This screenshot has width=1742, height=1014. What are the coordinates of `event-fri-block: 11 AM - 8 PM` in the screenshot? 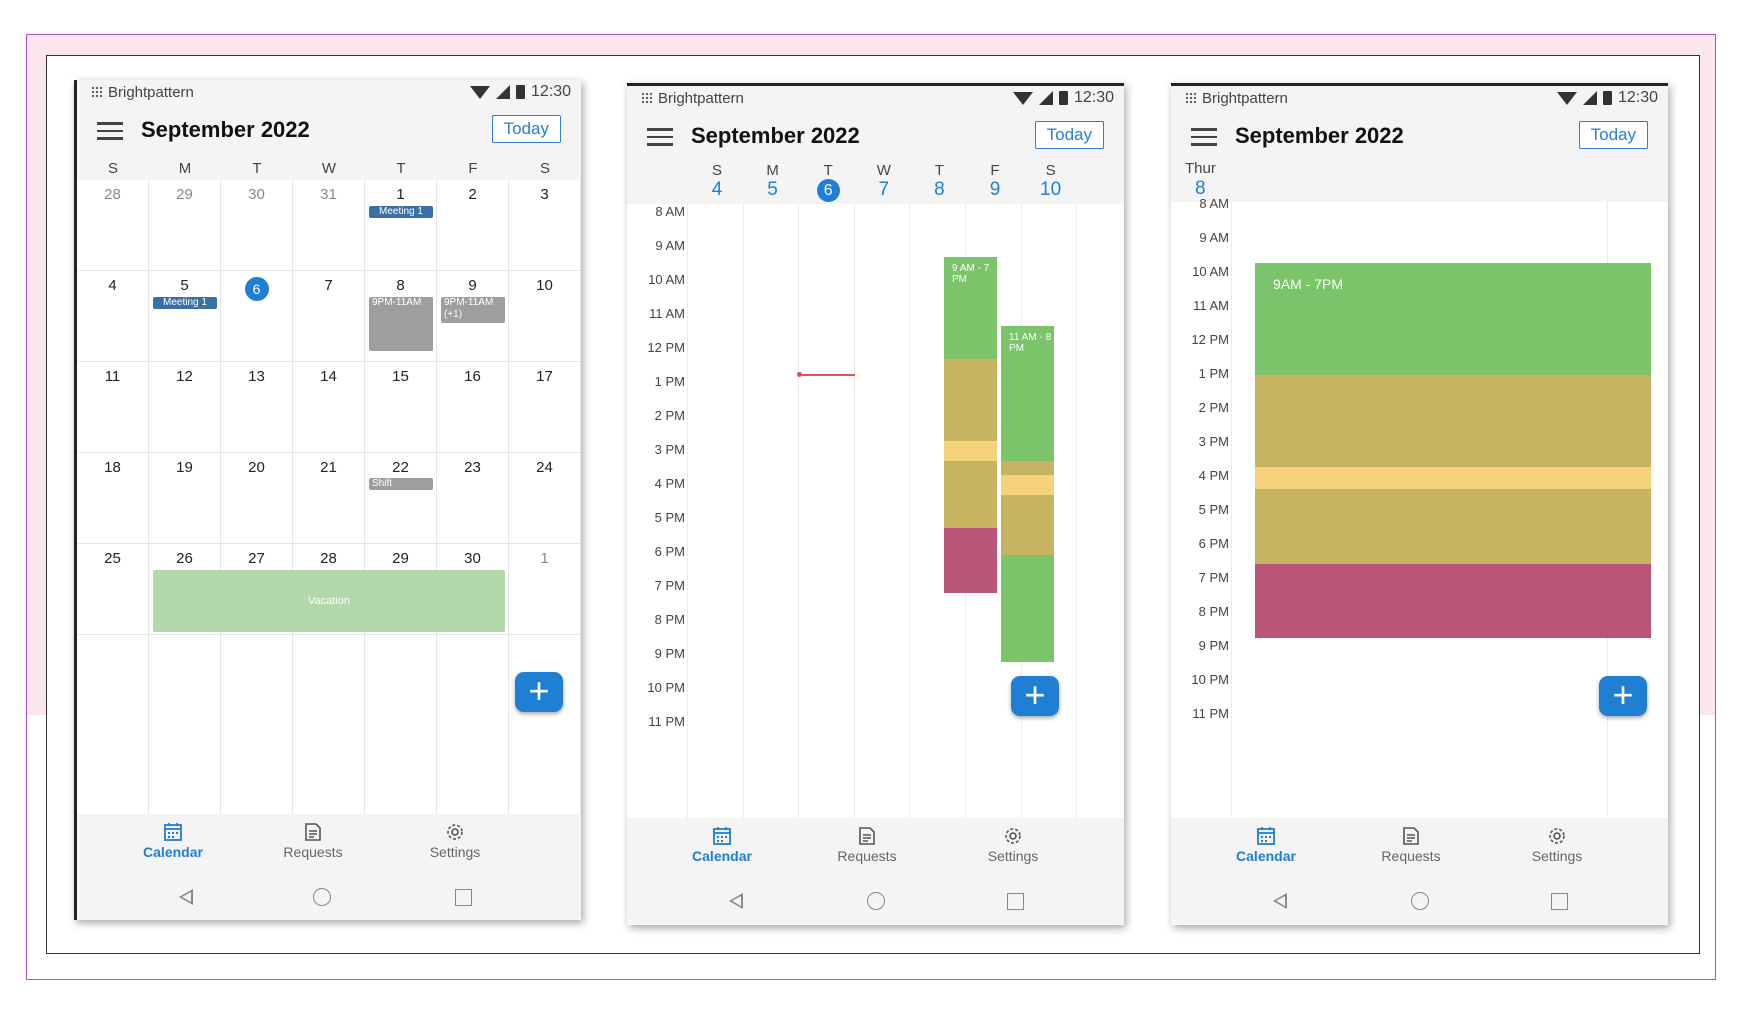 It's located at (1027, 393).